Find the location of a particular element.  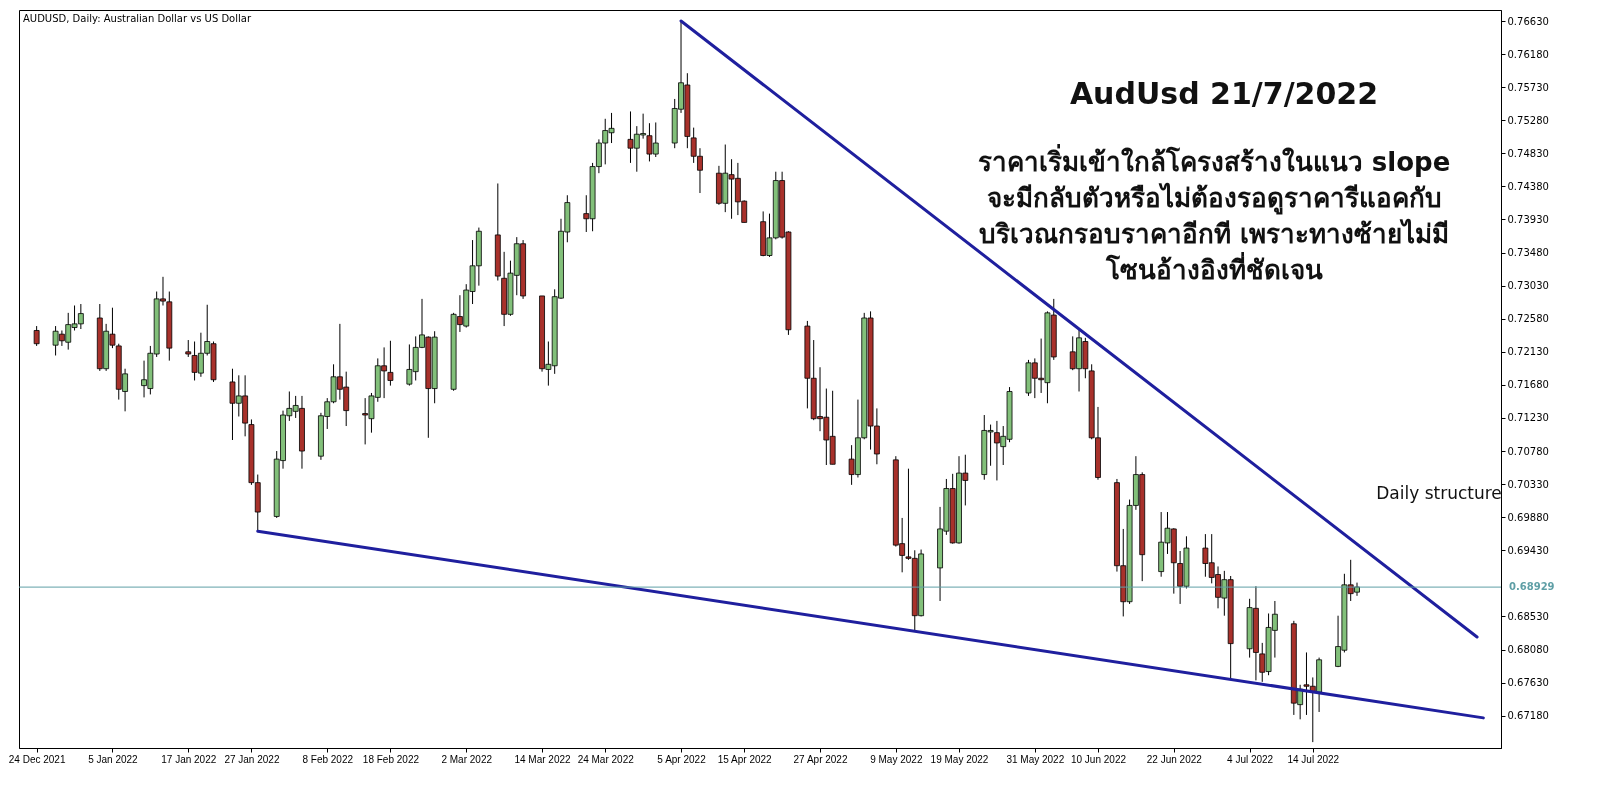

y-tick-label: 0.73030 is located at coordinates (1528, 286).